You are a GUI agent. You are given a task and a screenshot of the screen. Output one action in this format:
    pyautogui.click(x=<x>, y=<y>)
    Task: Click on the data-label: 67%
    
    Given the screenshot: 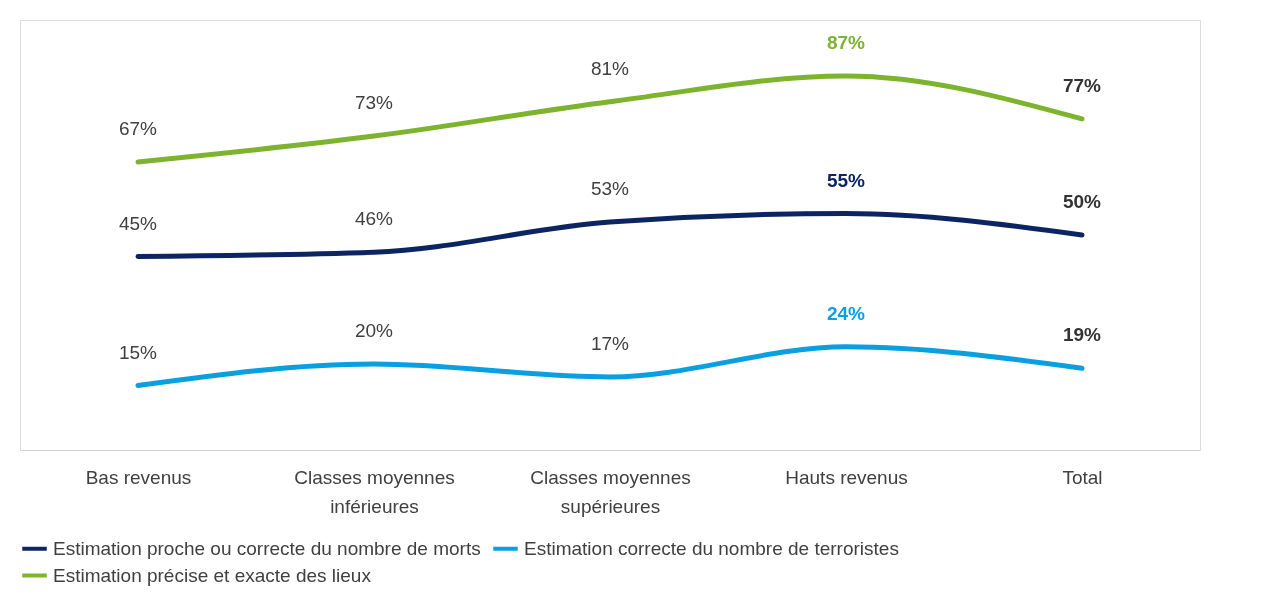 What is the action you would take?
    pyautogui.click(x=138, y=128)
    